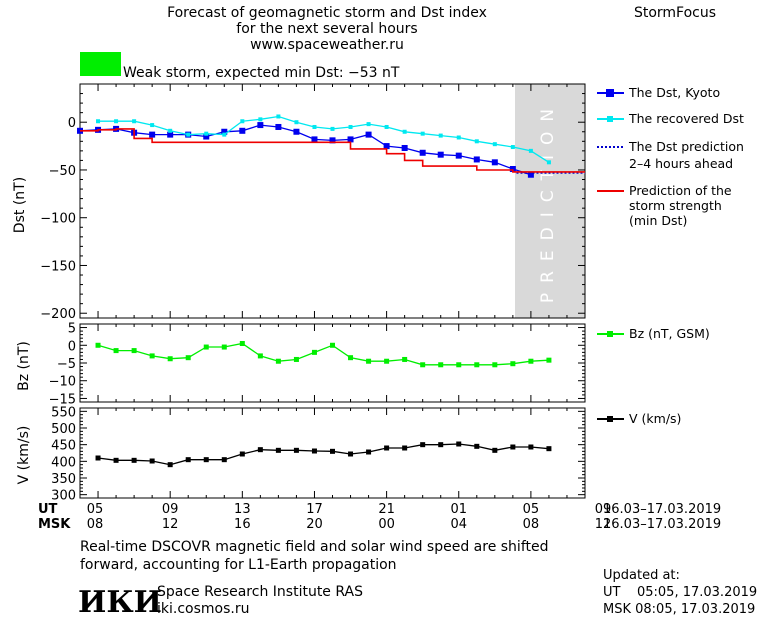 This screenshot has height=620, width=760. Describe the element at coordinates (603, 524) in the screenshot. I see `msk-tick-label: 12` at that location.